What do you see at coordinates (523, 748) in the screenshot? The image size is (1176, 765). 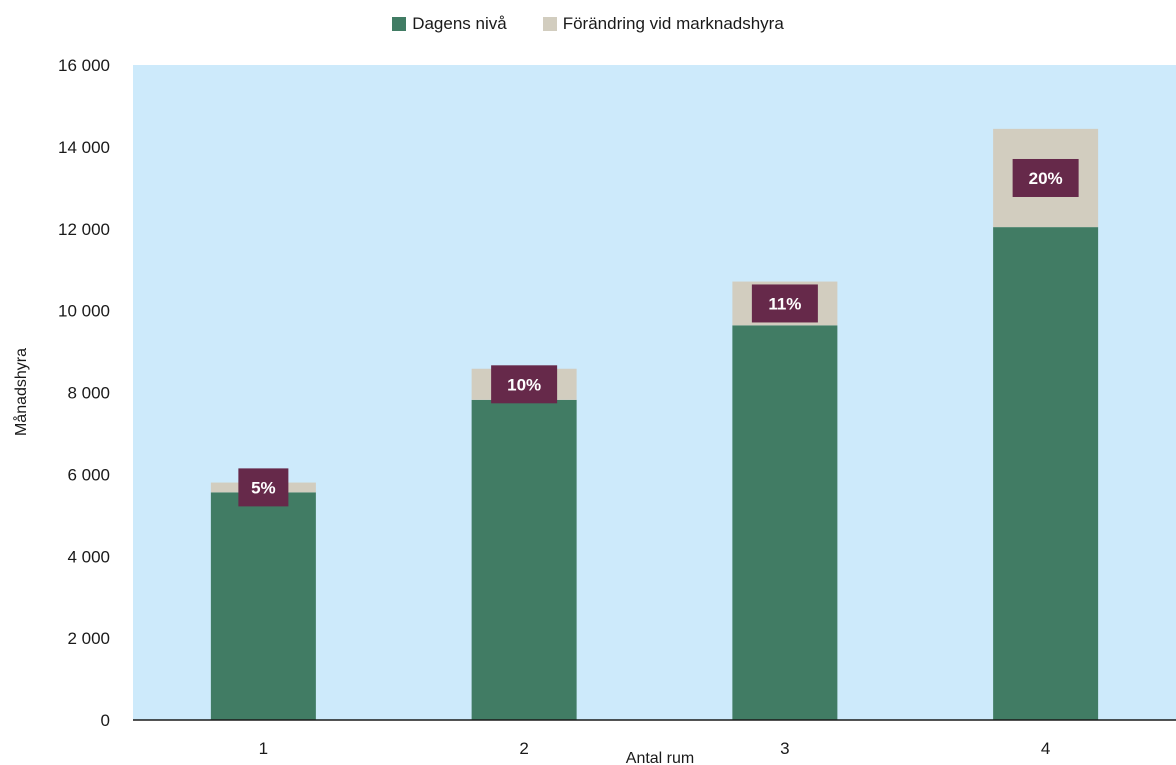 I see `x-tick-label: 2` at bounding box center [523, 748].